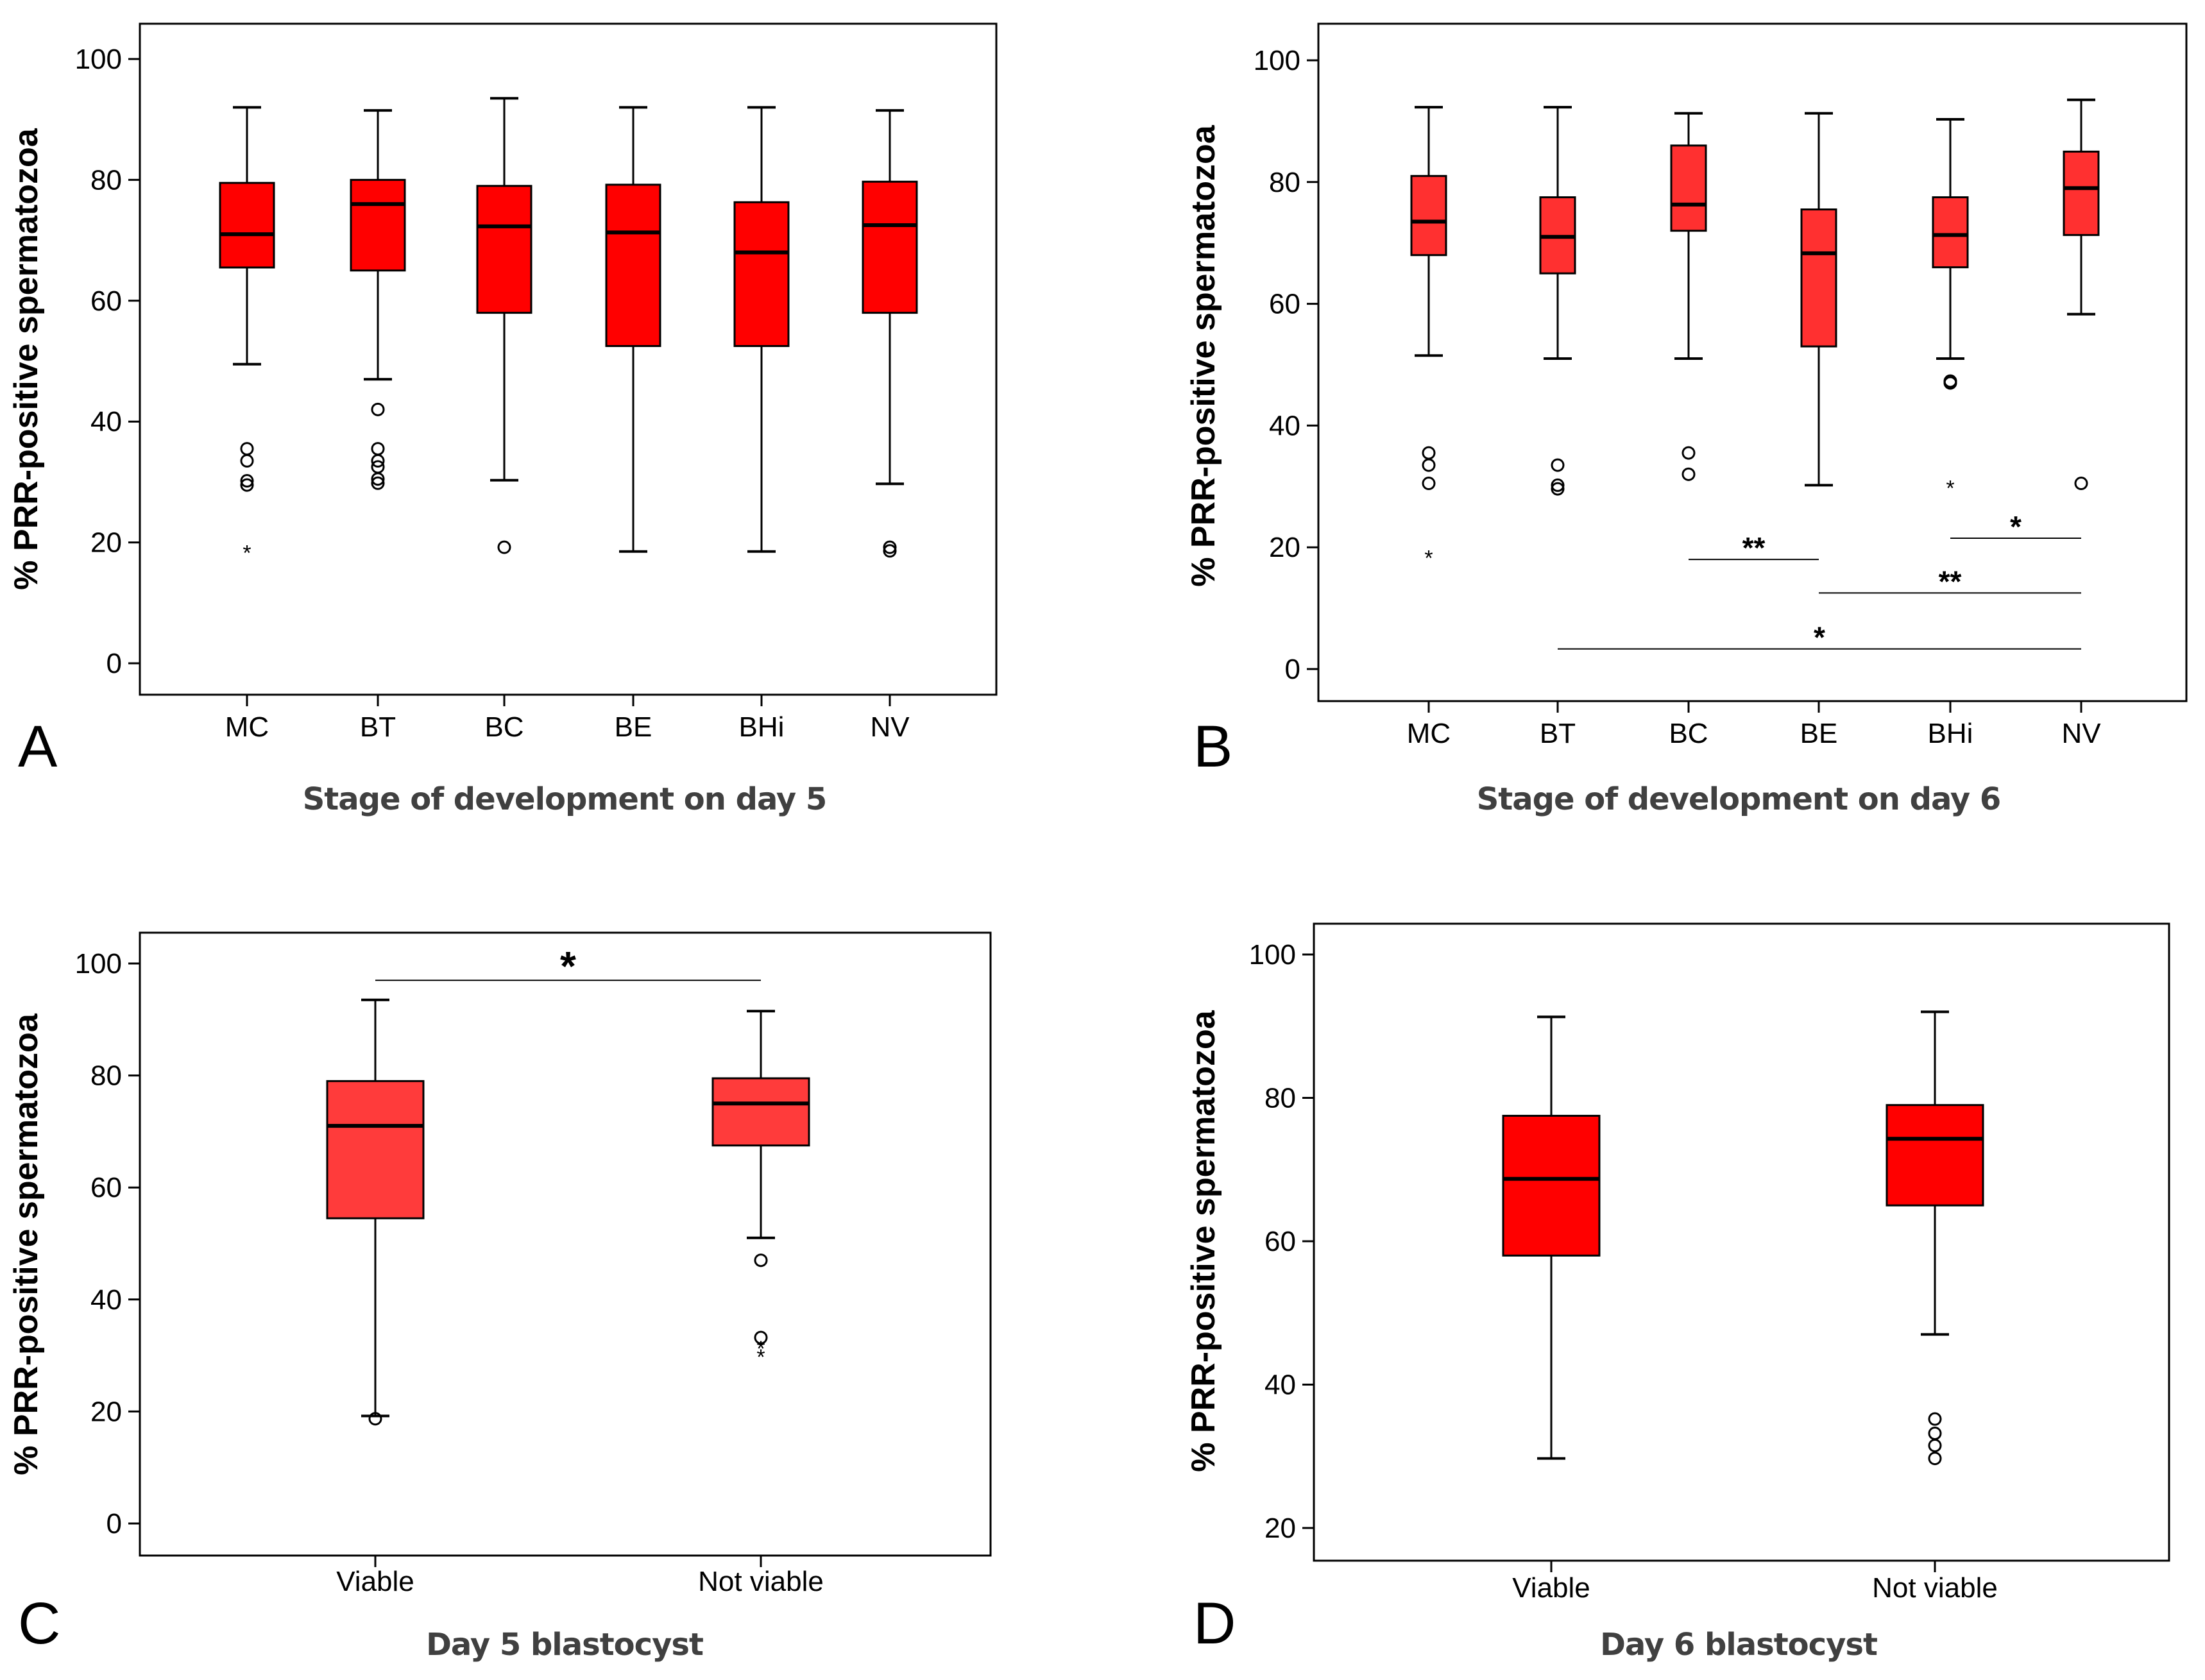 The width and height of the screenshot is (2205, 1680). Describe the element at coordinates (1739, 799) in the screenshot. I see `x-axis-label: Stage of development on day 6` at that location.